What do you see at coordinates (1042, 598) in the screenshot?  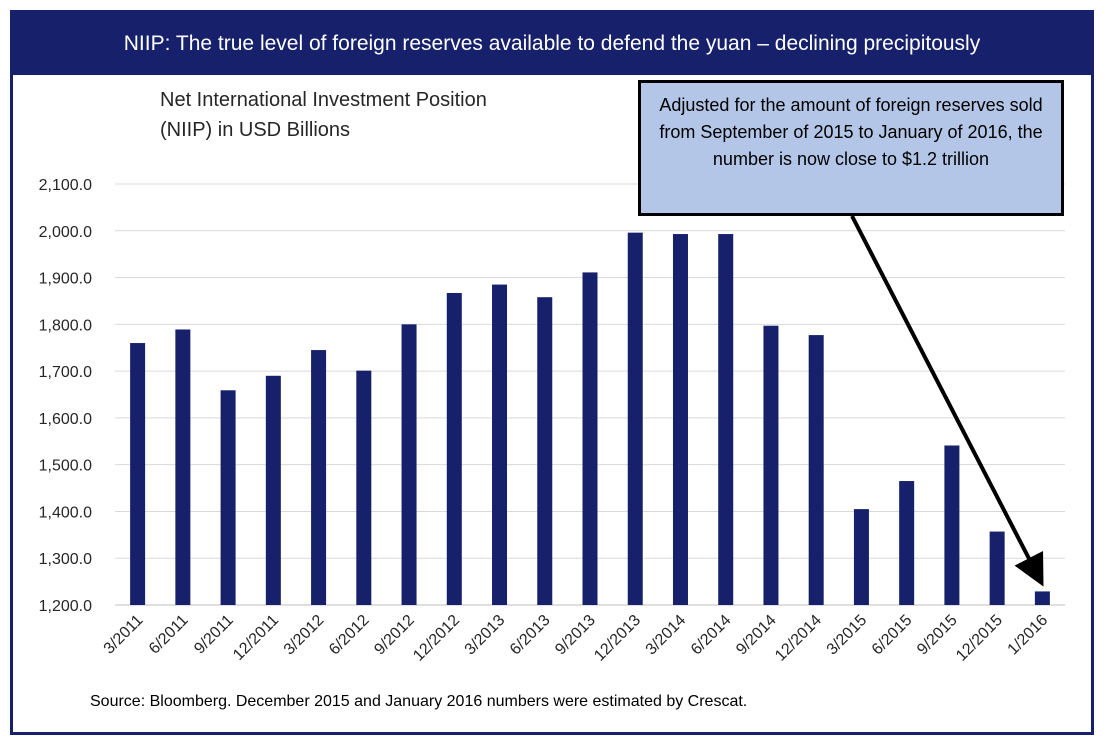 I see `bar-1-2016` at bounding box center [1042, 598].